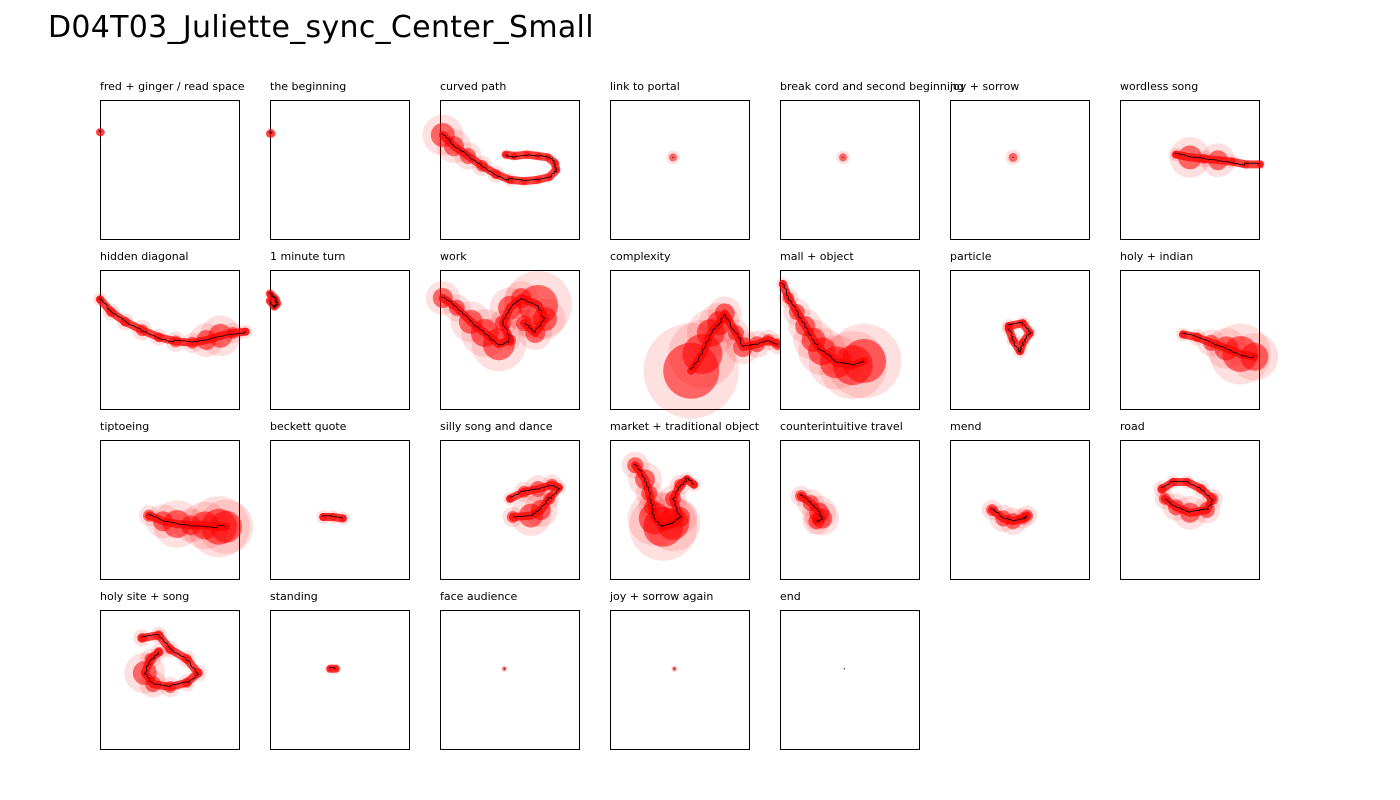  I want to click on chart-panel: wordless song, so click(1220, 170).